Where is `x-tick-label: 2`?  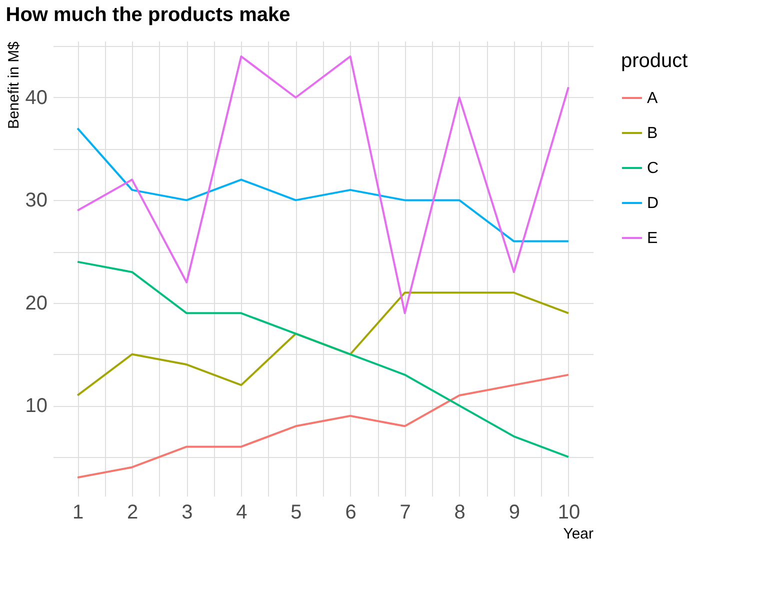
x-tick-label: 2 is located at coordinates (132, 513).